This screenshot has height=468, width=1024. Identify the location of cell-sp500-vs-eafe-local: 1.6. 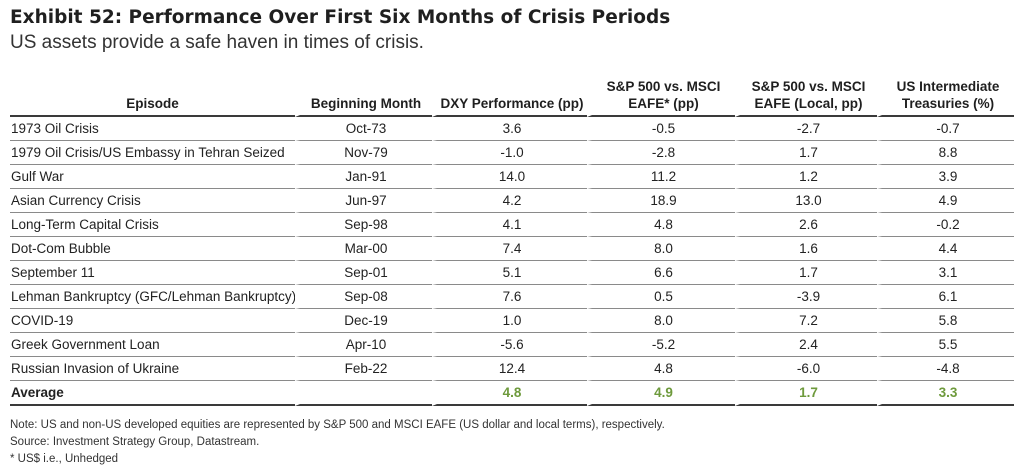
(806, 249).